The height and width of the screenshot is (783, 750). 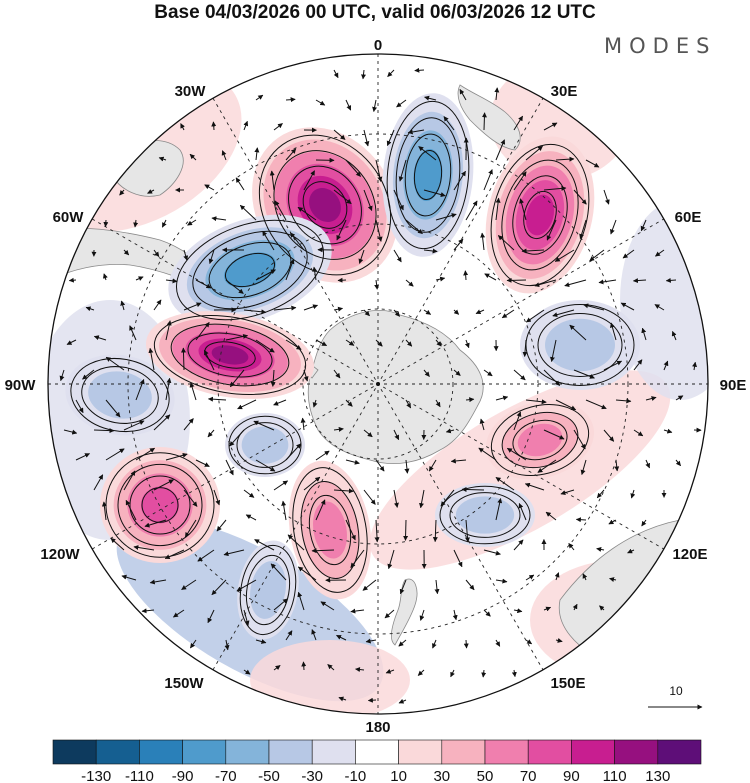 What do you see at coordinates (230, 355) in the screenshot?
I see `positive-anomaly-band` at bounding box center [230, 355].